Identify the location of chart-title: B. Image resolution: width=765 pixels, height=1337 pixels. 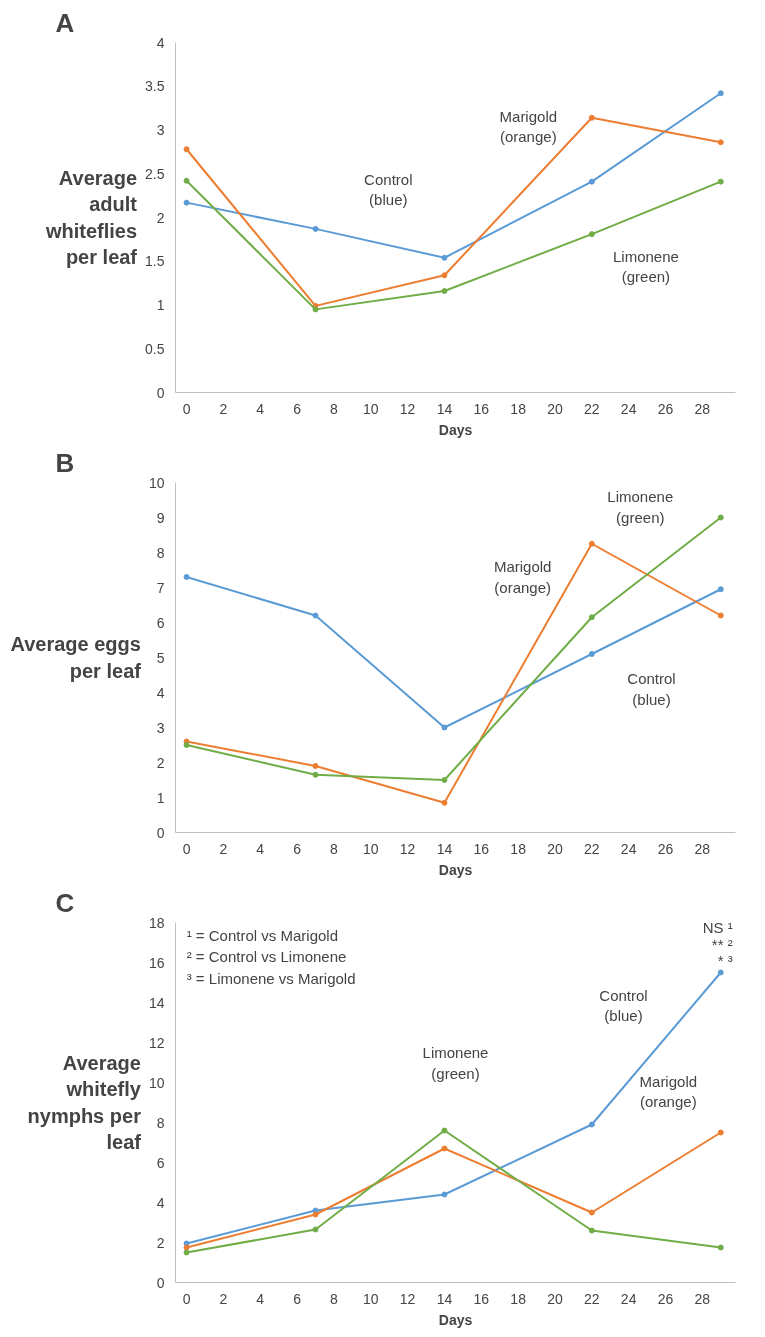
(65, 462).